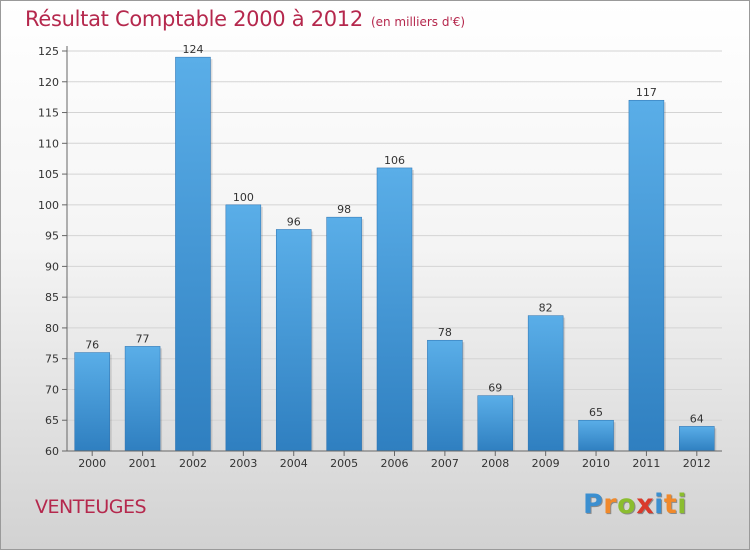  What do you see at coordinates (394, 309) in the screenshot?
I see `bar-2006` at bounding box center [394, 309].